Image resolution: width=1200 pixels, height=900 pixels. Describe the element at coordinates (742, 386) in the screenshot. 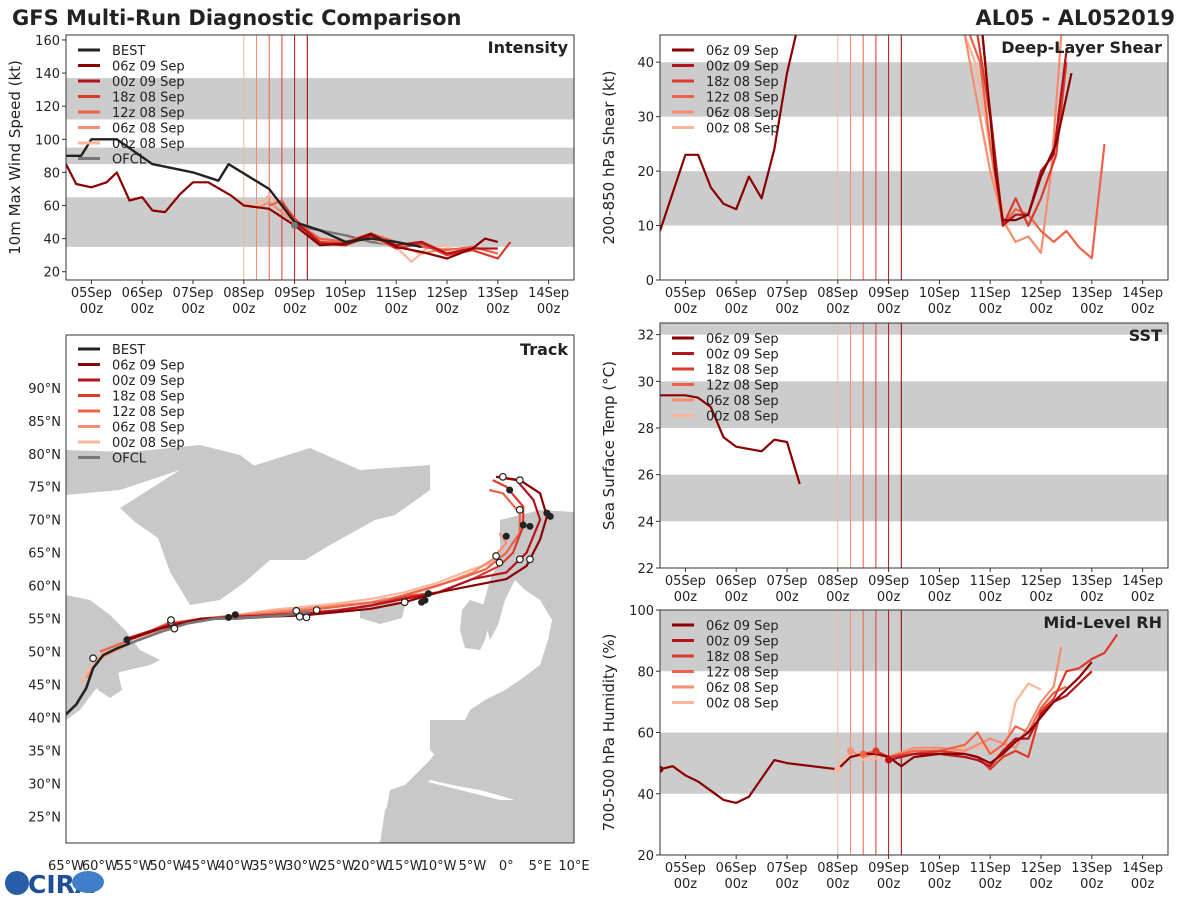

I see `sst-legend-label-12z-08-sep: 12z 08 Sep` at that location.